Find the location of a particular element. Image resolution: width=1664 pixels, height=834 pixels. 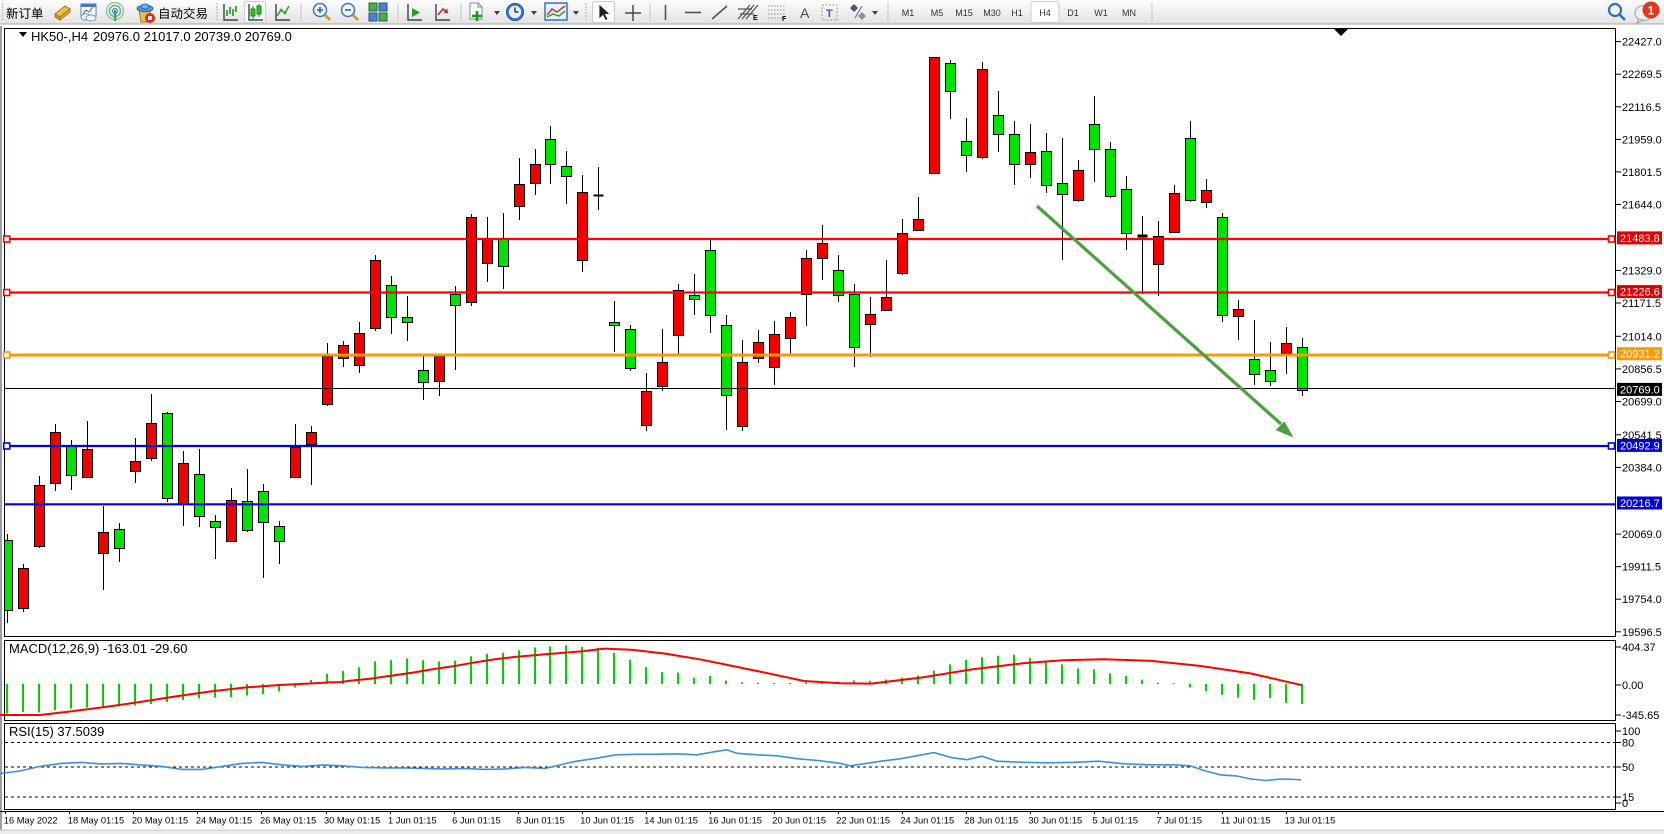

svg-text: 20931.2 is located at coordinates (1640, 355).